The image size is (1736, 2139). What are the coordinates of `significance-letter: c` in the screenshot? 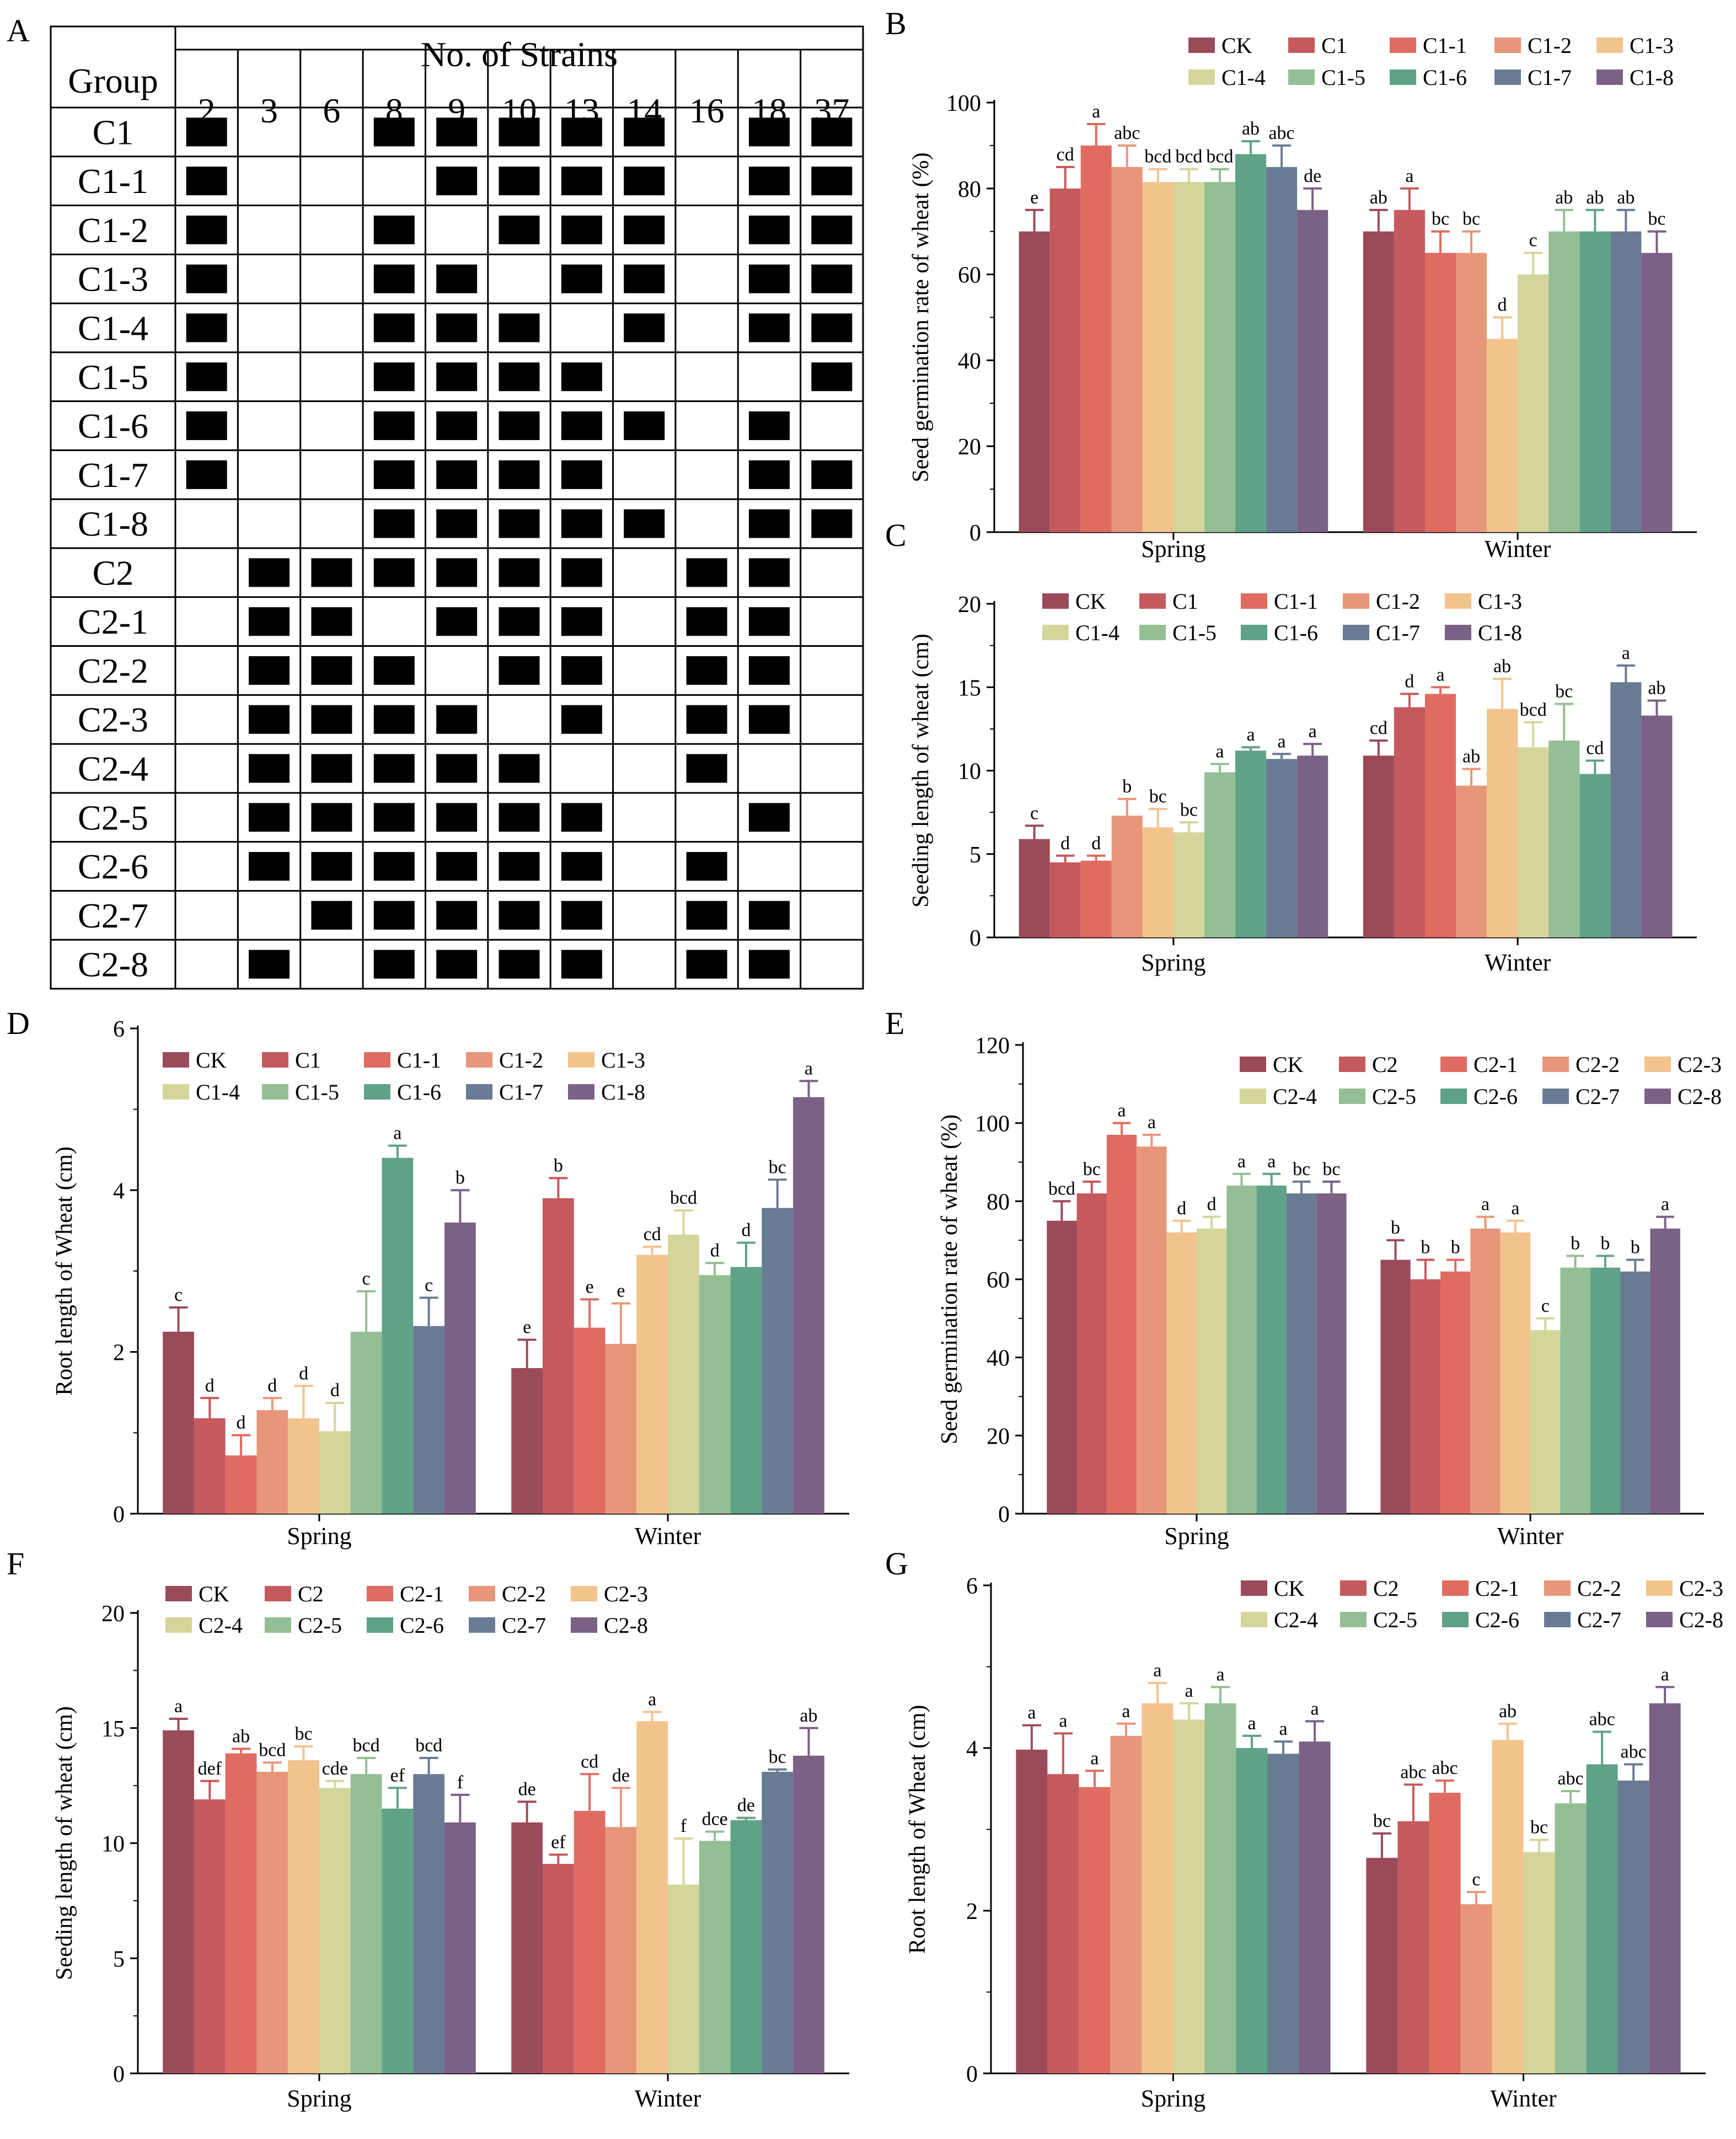 It's located at (1034, 813).